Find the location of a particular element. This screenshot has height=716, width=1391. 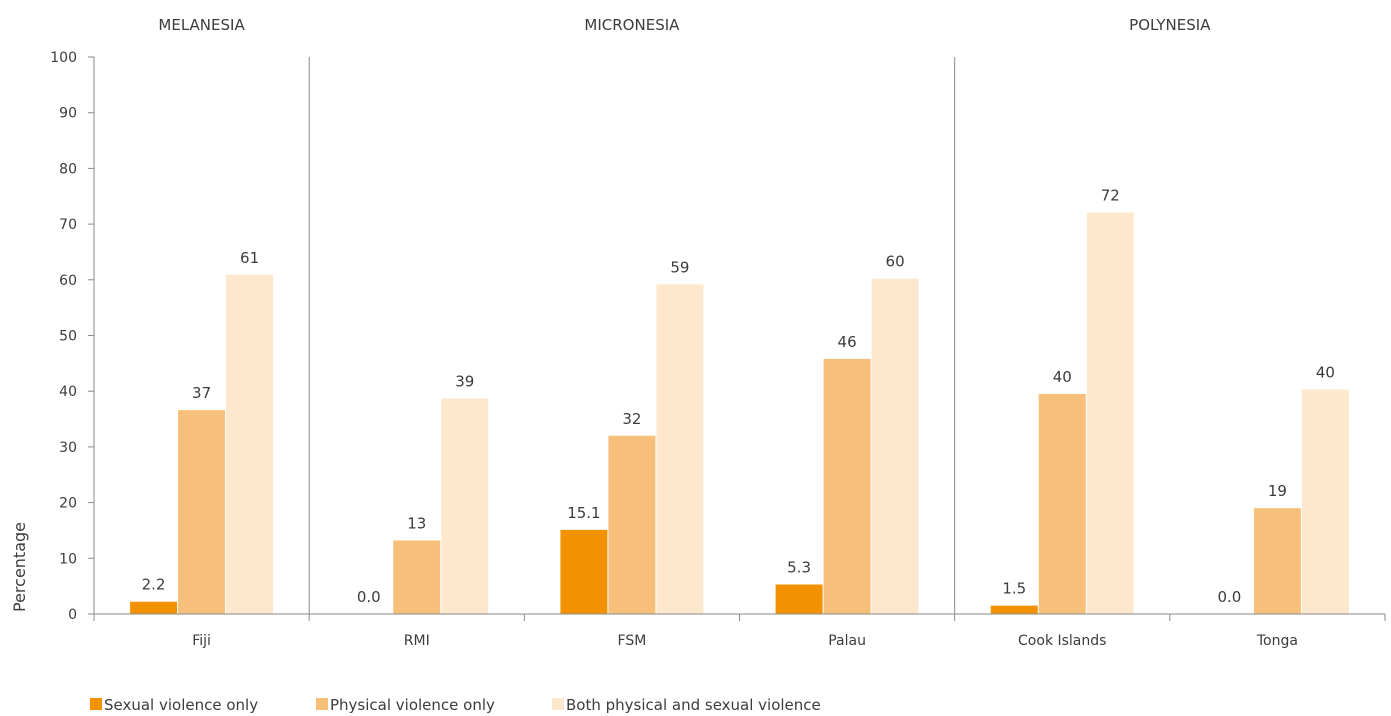

x-category-label: Fiji is located at coordinates (201, 641).